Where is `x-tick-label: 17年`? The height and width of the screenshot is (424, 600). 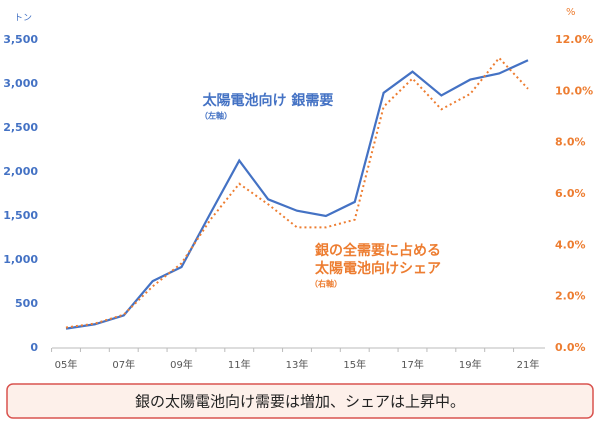 x-tick-label: 17年 is located at coordinates (412, 364).